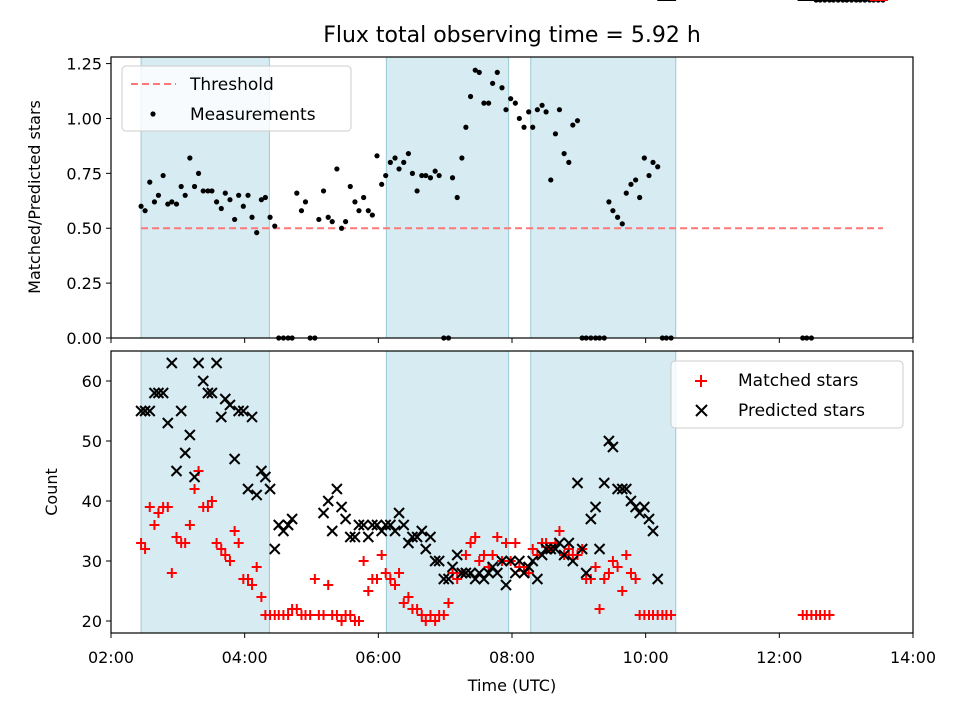 The height and width of the screenshot is (720, 960). I want to click on top-legend-box, so click(236, 98).